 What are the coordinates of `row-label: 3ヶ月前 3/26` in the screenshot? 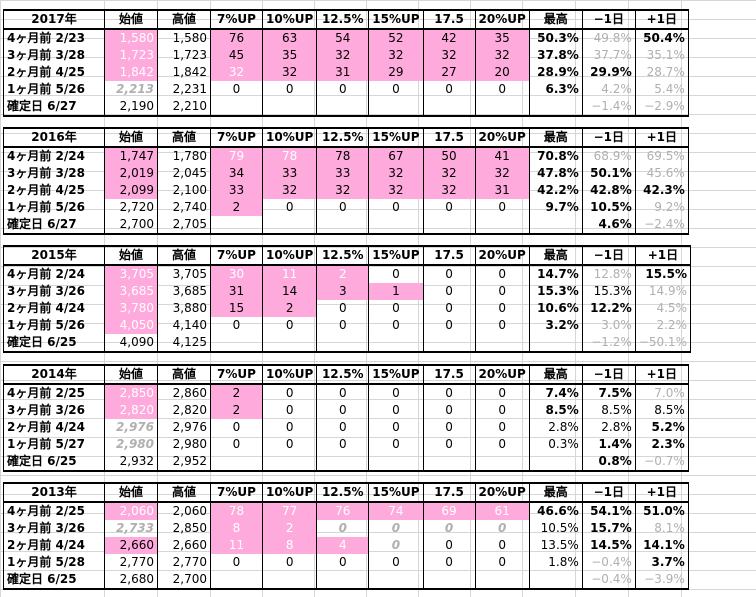 It's located at (54, 410).